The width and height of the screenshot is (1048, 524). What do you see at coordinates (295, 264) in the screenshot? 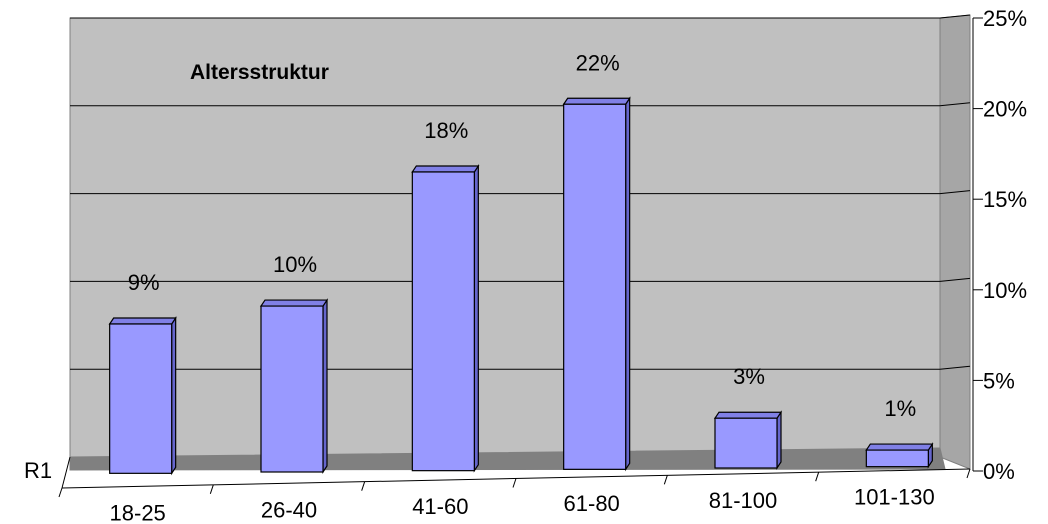
I see `bar-value-label: 10%` at bounding box center [295, 264].